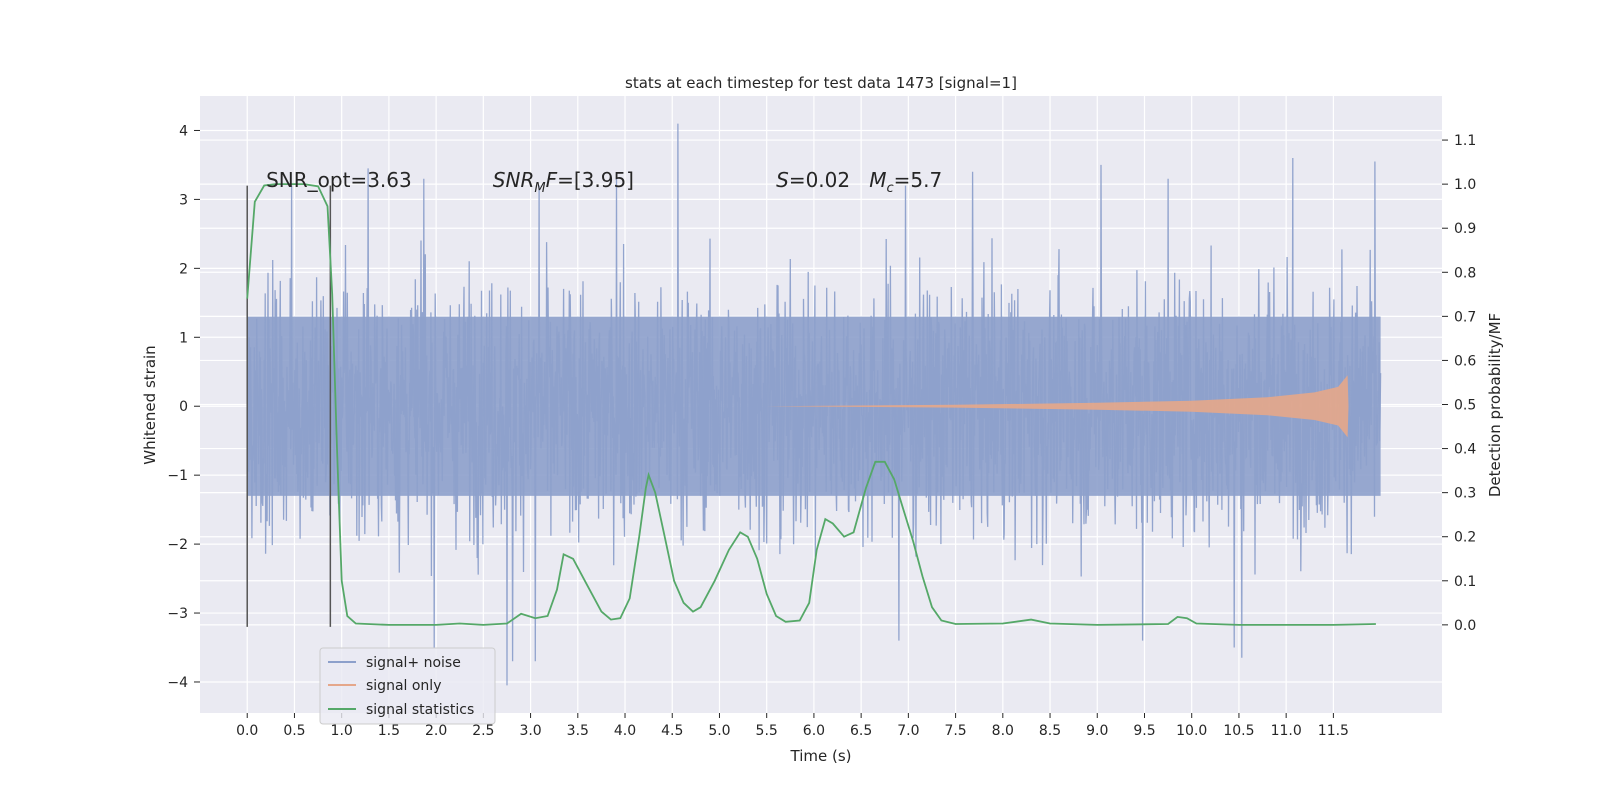 This screenshot has height=800, width=1600. What do you see at coordinates (1191, 731) in the screenshot?
I see `x-tick-label: 10.0` at bounding box center [1191, 731].